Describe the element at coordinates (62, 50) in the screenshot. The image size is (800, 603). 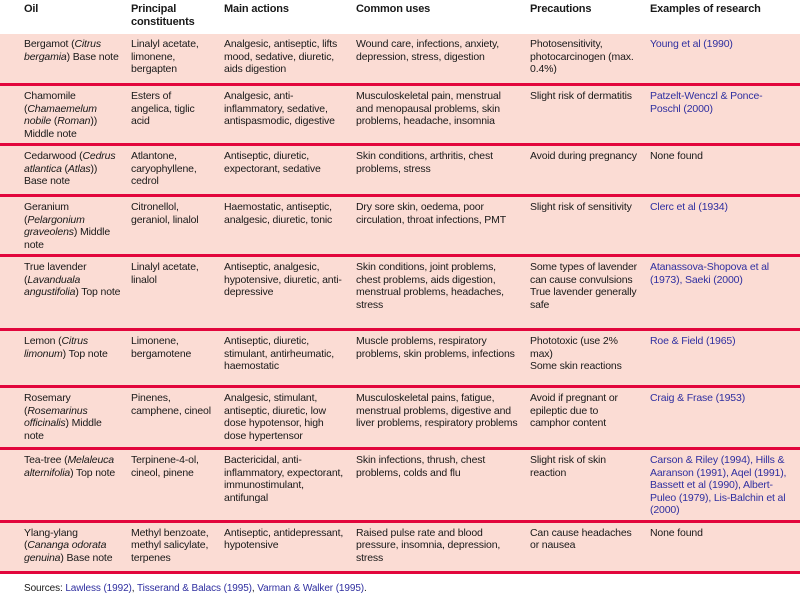
I see `species-name: Citrus bergamia` at that location.